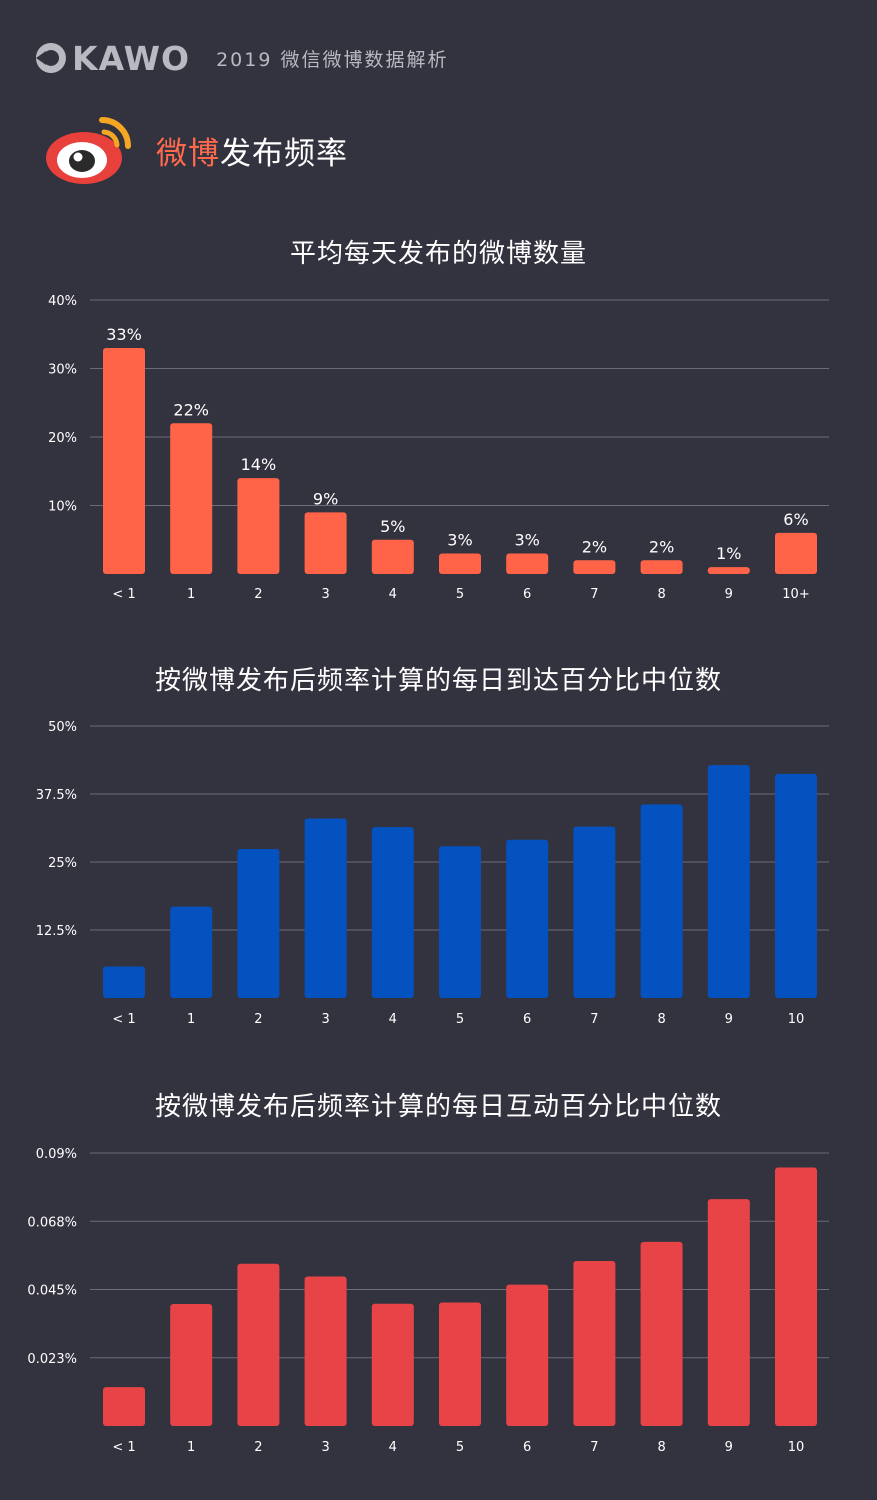  Describe the element at coordinates (191, 1447) in the screenshot. I see `chart3-xtick-label: 1` at that location.